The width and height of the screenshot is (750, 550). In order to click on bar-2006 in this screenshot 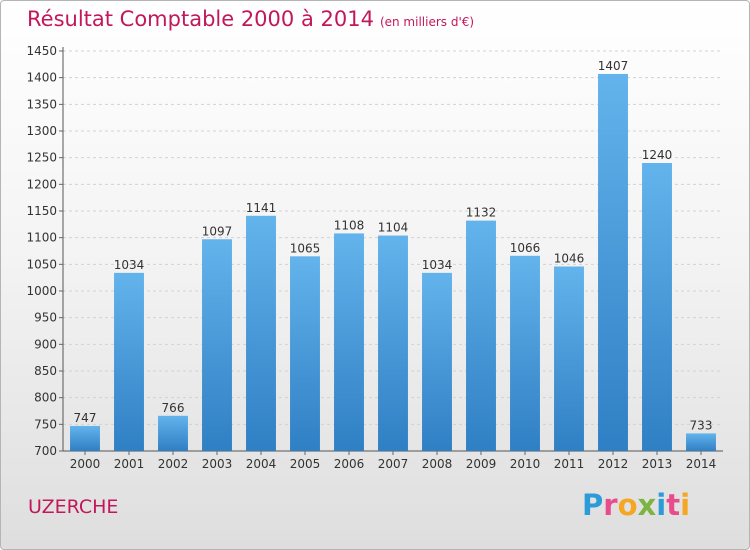, I will do `click(349, 342)`.